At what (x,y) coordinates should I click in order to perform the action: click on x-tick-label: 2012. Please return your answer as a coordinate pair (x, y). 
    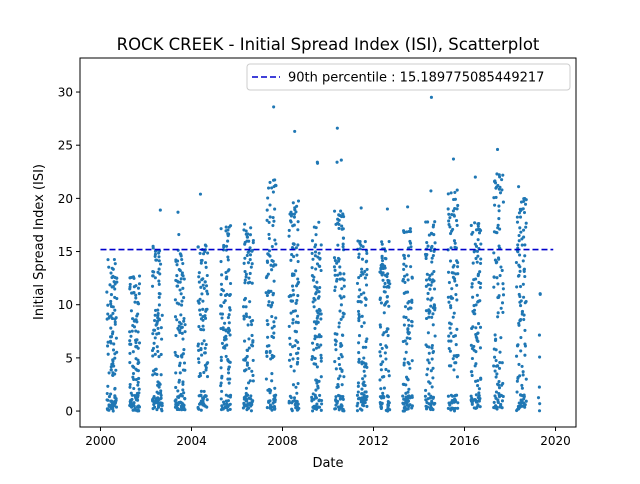
    Looking at the image, I should click on (373, 441).